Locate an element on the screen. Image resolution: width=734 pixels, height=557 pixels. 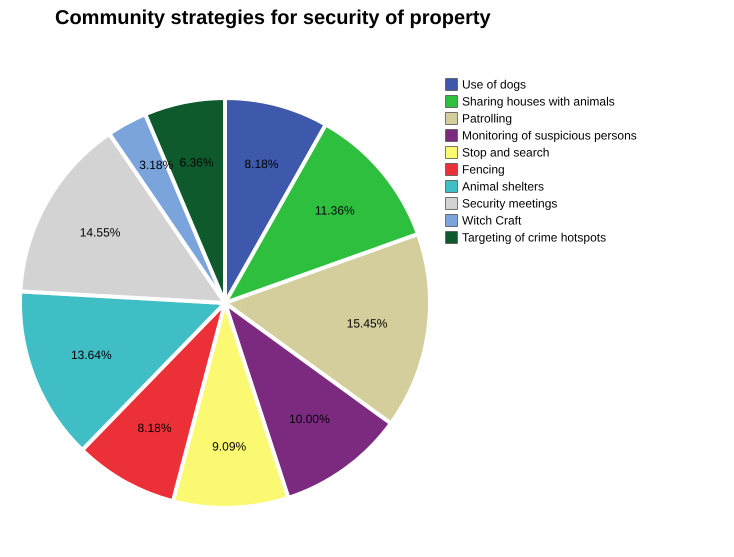
legend-label: Sharing houses with animals is located at coordinates (538, 101).